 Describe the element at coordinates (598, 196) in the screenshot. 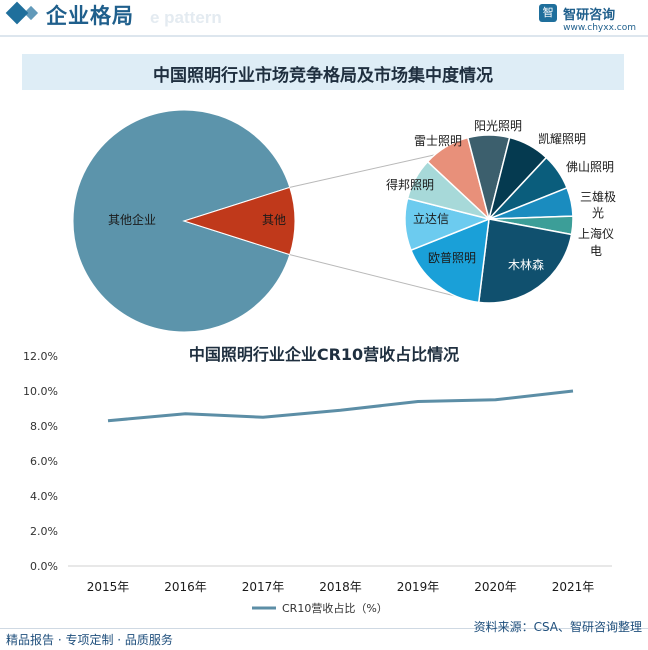

I see `sub-pie-label-5-a: 三雄极` at that location.